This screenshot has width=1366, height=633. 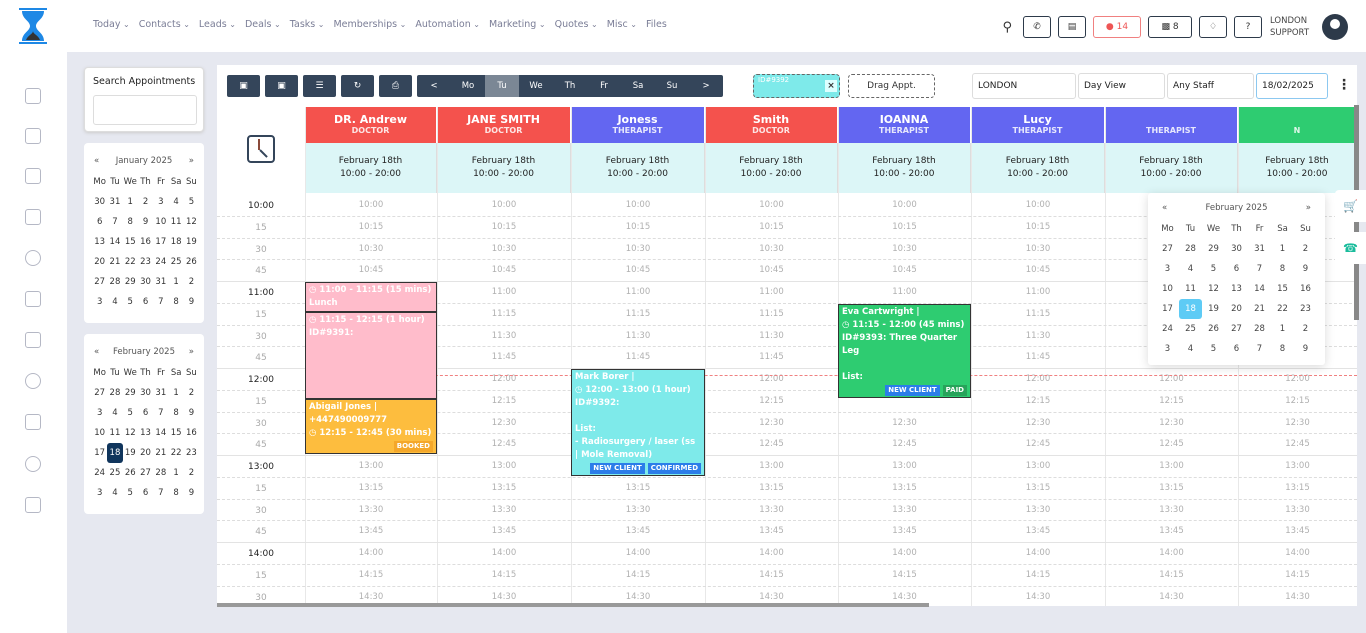 I want to click on time-slot: 11:45, so click(x=771, y=357).